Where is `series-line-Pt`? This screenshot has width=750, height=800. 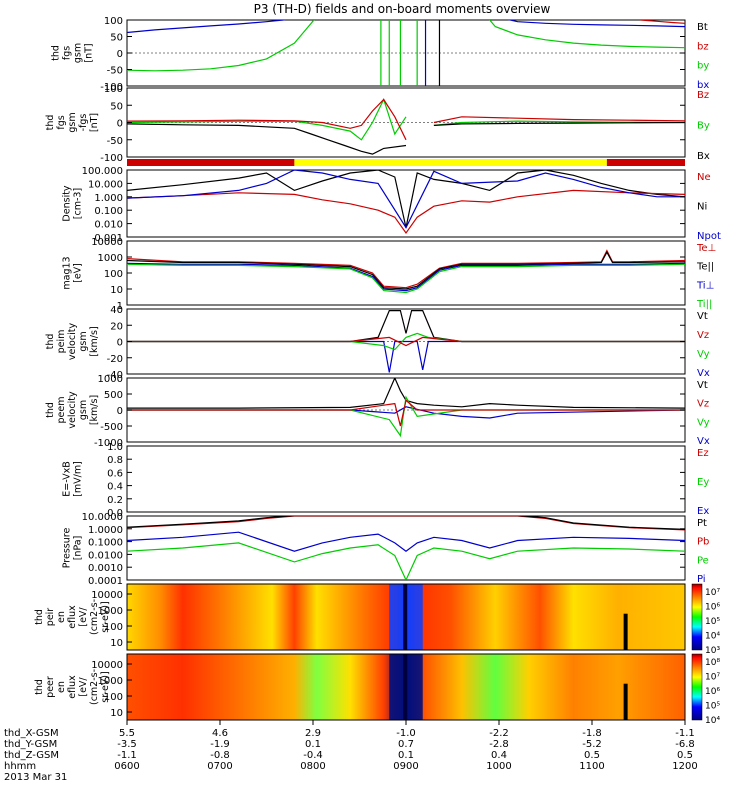
series-line-Pt is located at coordinates (406, 523).